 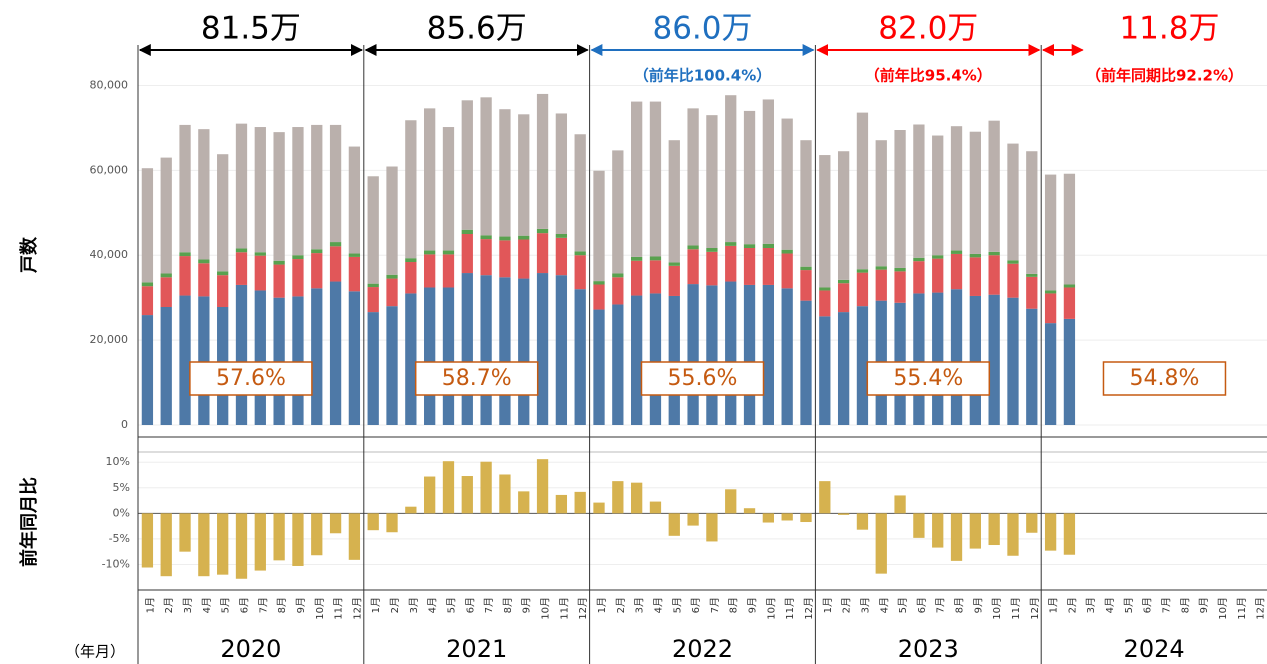 What do you see at coordinates (960, 605) in the screenshot?
I see `x-tick-label: 8月` at bounding box center [960, 605].